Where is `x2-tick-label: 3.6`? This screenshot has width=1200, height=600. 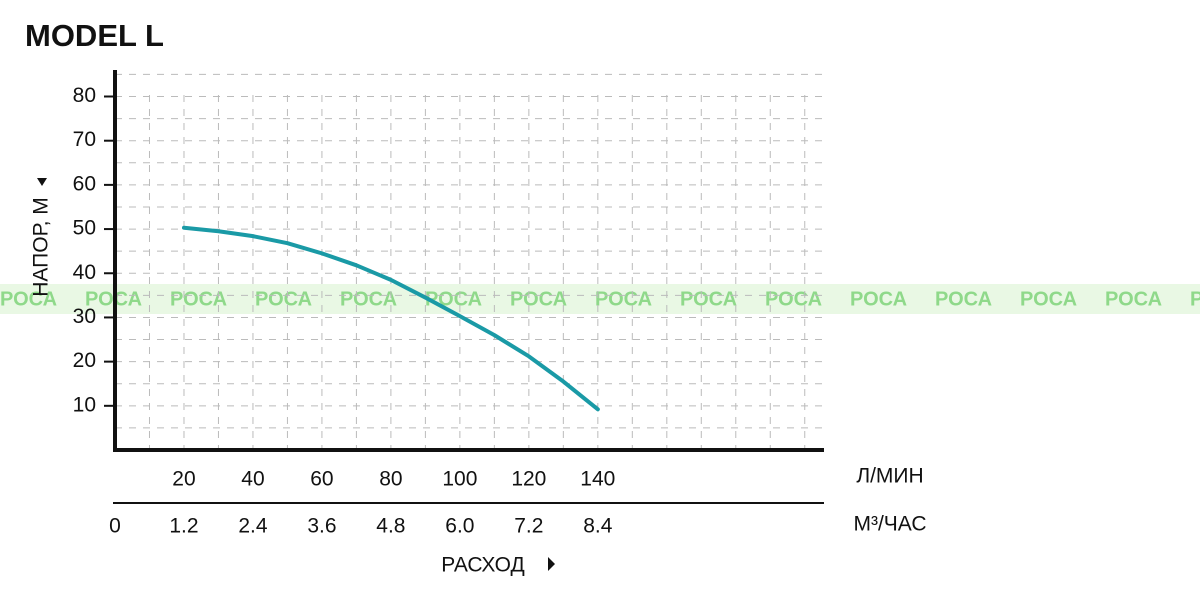 x2-tick-label: 3.6 is located at coordinates (321, 526).